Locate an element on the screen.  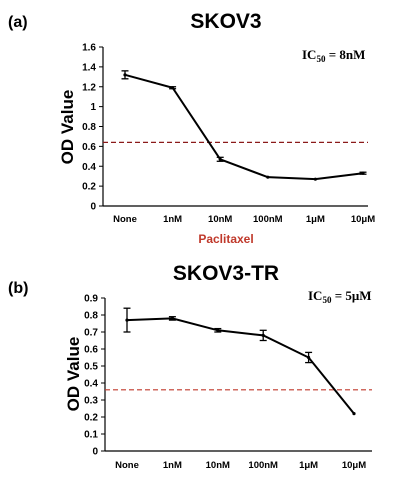
x-ticks-b: None 1nM 10nM 100nM 1μM 10μM is located at coordinates (240, 465).